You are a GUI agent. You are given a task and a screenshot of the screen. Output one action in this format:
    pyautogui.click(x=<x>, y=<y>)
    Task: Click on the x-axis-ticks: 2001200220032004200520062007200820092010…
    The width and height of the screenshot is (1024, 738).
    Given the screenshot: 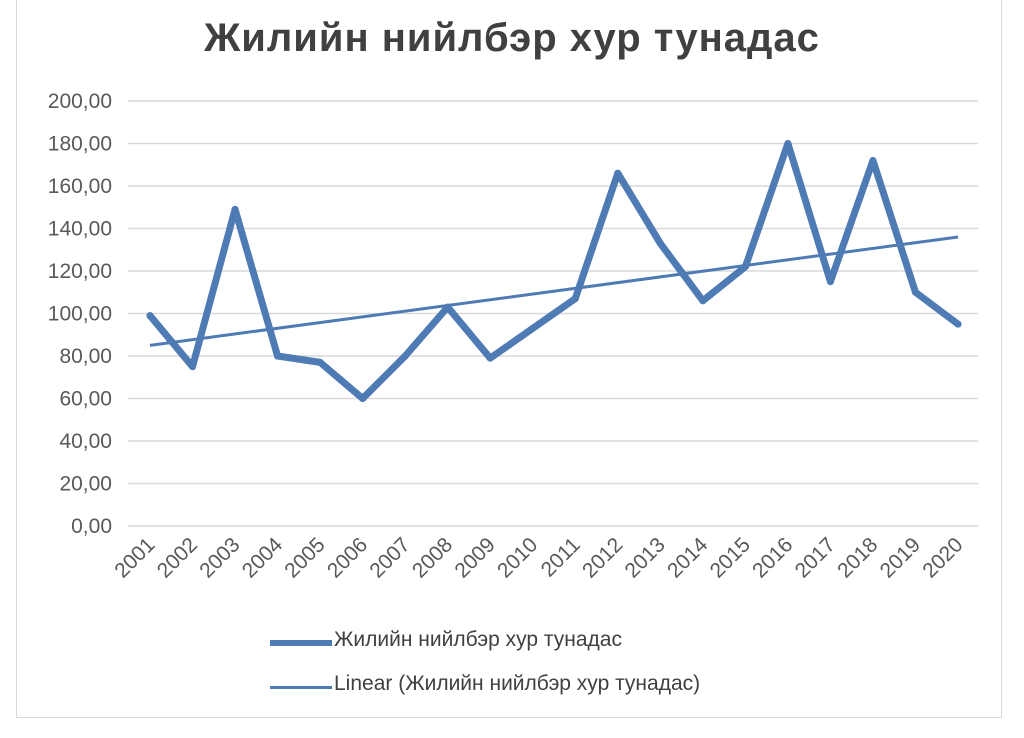 What is the action you would take?
    pyautogui.click(x=538, y=558)
    